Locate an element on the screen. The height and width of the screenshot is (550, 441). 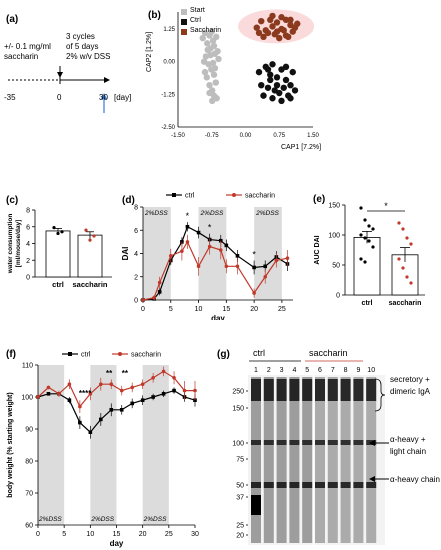
significance-star: **** is located at coordinates (85, 393).